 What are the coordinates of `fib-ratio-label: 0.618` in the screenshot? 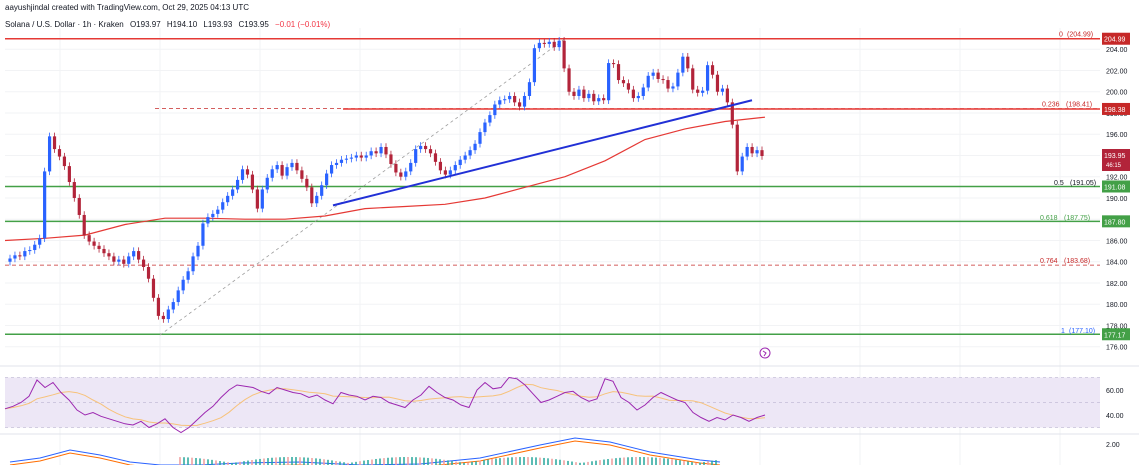 It's located at (1049, 218).